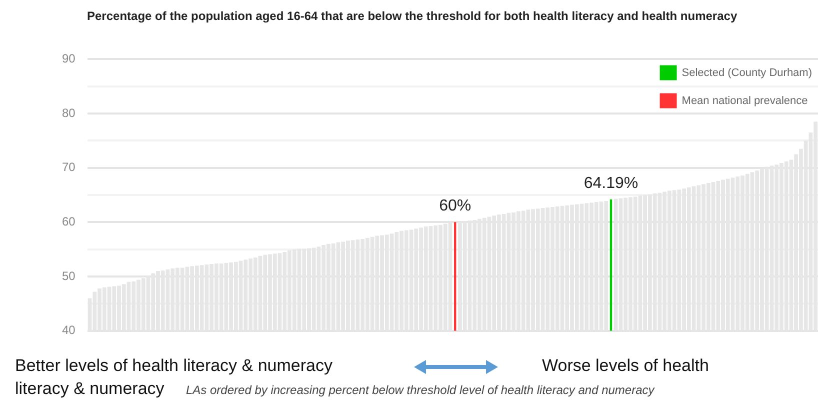 The width and height of the screenshot is (818, 411). I want to click on y-tick-label: 50, so click(69, 275).